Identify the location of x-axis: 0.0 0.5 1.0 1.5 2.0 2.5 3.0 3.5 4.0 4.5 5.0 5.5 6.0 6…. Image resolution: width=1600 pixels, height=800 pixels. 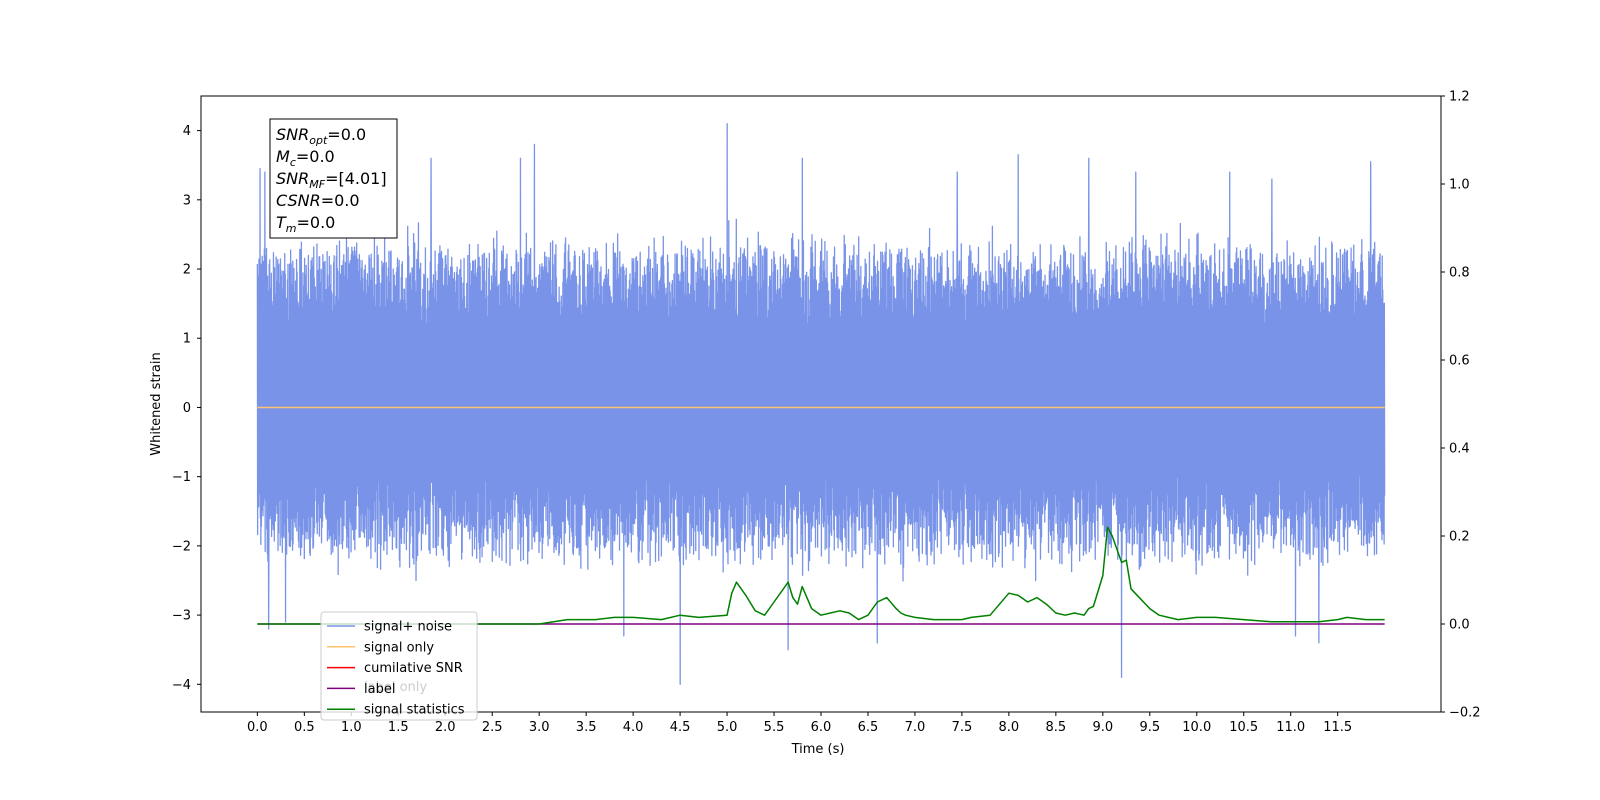
(799, 723).